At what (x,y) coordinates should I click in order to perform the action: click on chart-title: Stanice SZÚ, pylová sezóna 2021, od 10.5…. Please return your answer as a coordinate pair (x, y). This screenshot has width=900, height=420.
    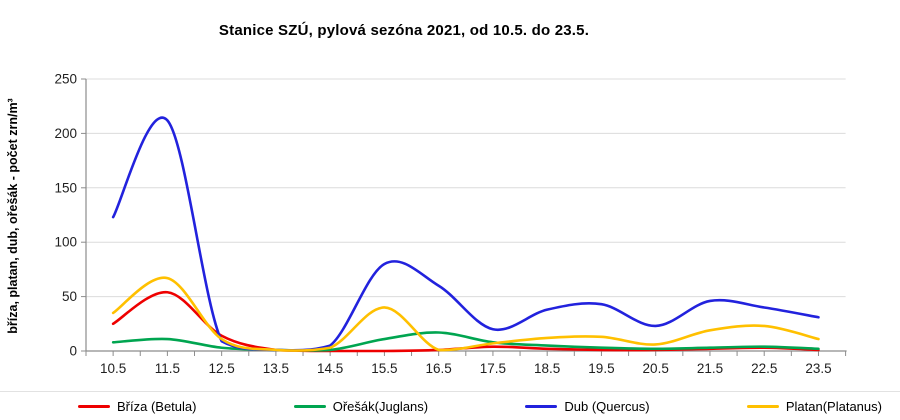
    Looking at the image, I should click on (404, 30).